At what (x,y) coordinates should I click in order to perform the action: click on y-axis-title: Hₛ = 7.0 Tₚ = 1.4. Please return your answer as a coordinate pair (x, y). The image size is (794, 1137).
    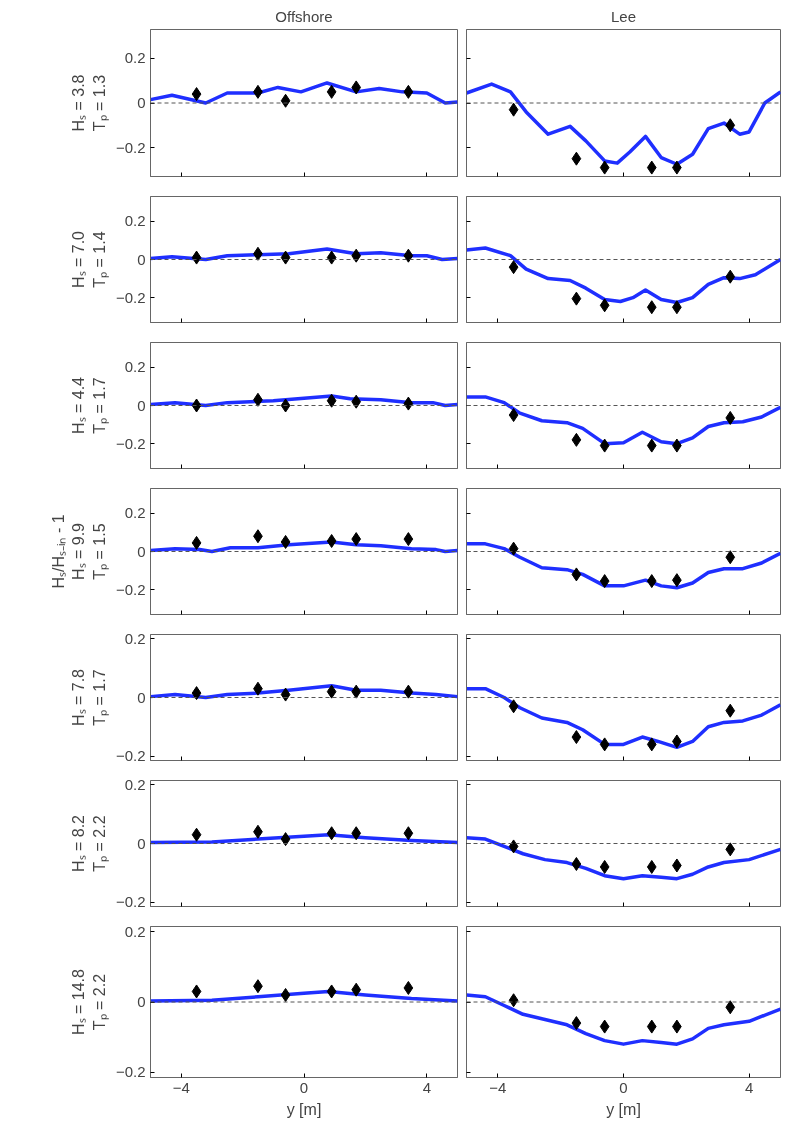
    Looking at the image, I should click on (89, 259).